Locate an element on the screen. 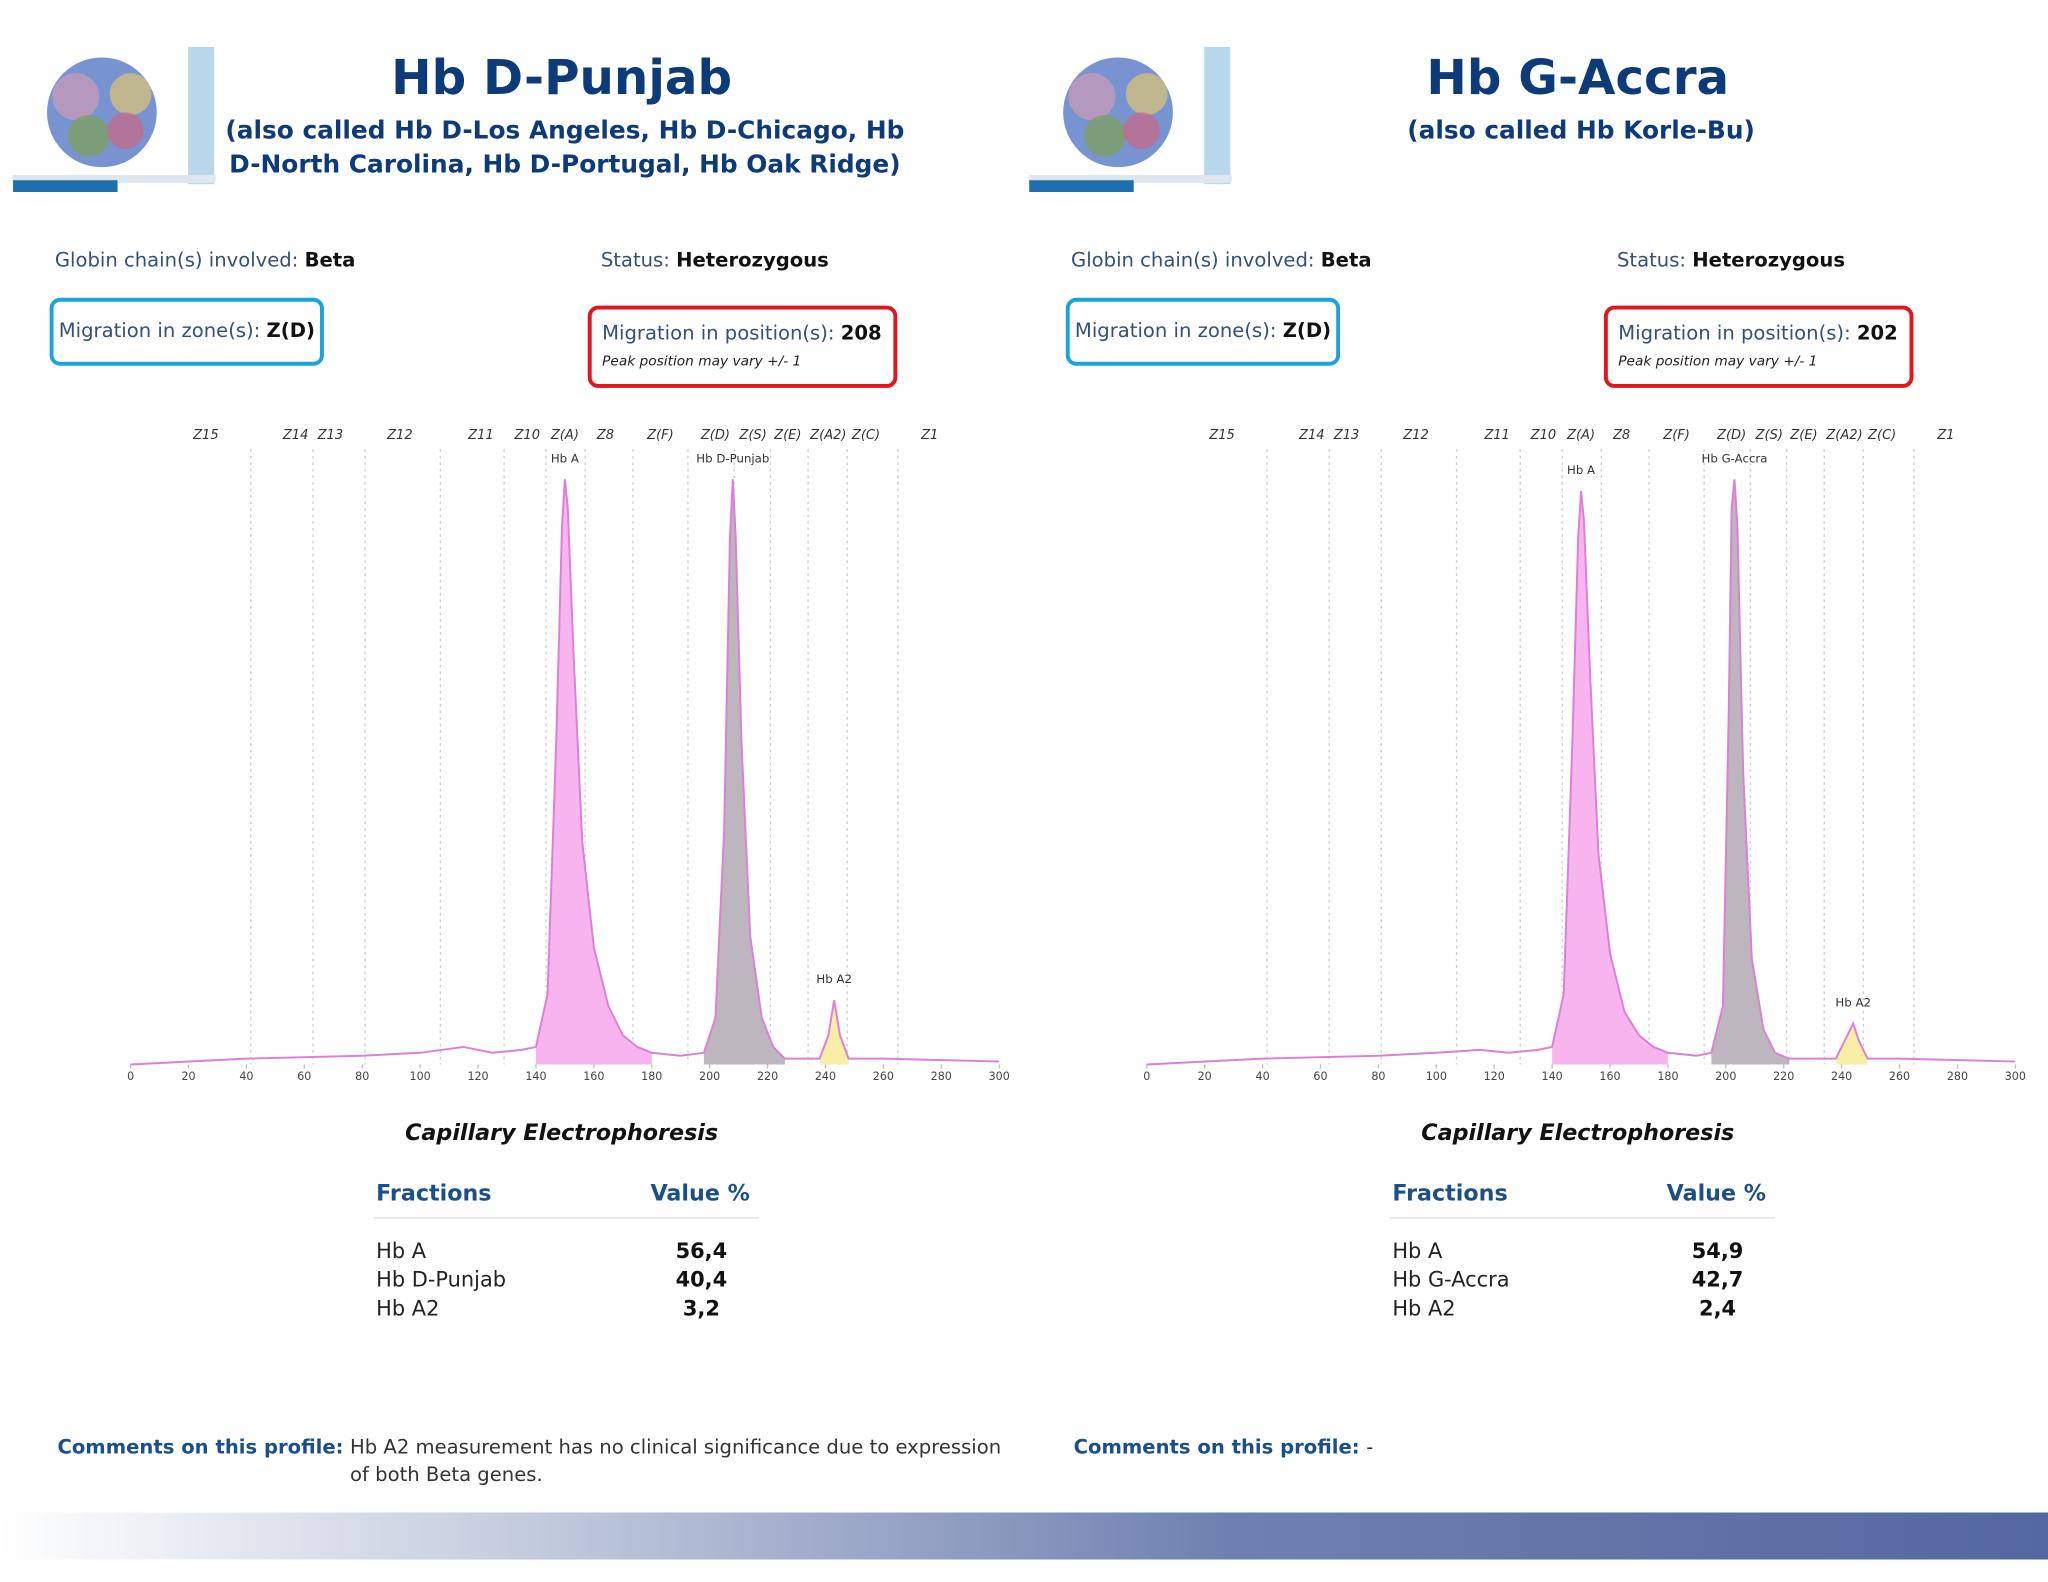 This screenshot has width=2048, height=1582. x-tick-label: 40 is located at coordinates (1263, 1076).